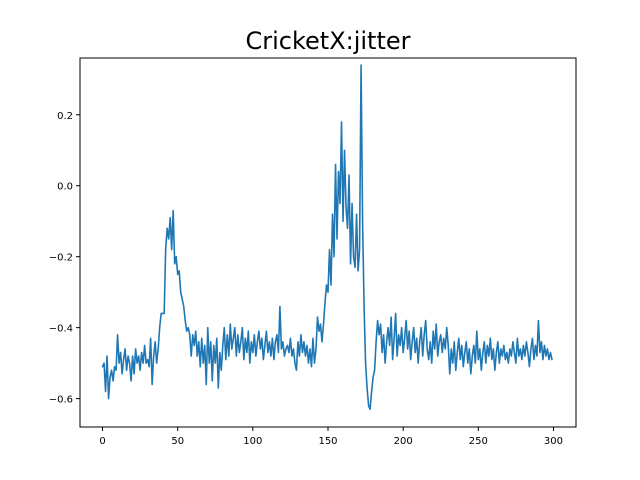 This screenshot has height=480, width=640. Describe the element at coordinates (252, 441) in the screenshot. I see `x-tick-label: 100` at that location.